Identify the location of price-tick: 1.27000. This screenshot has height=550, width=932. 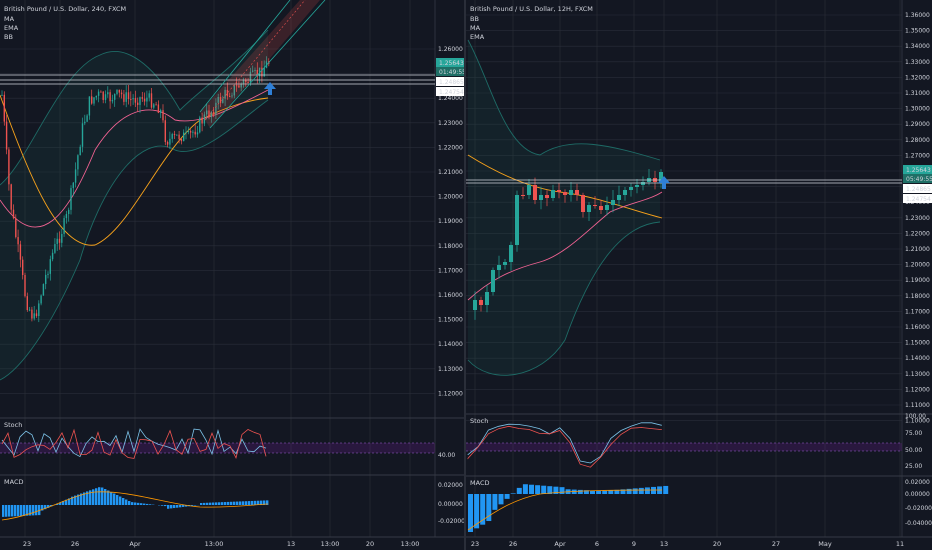
(917, 155).